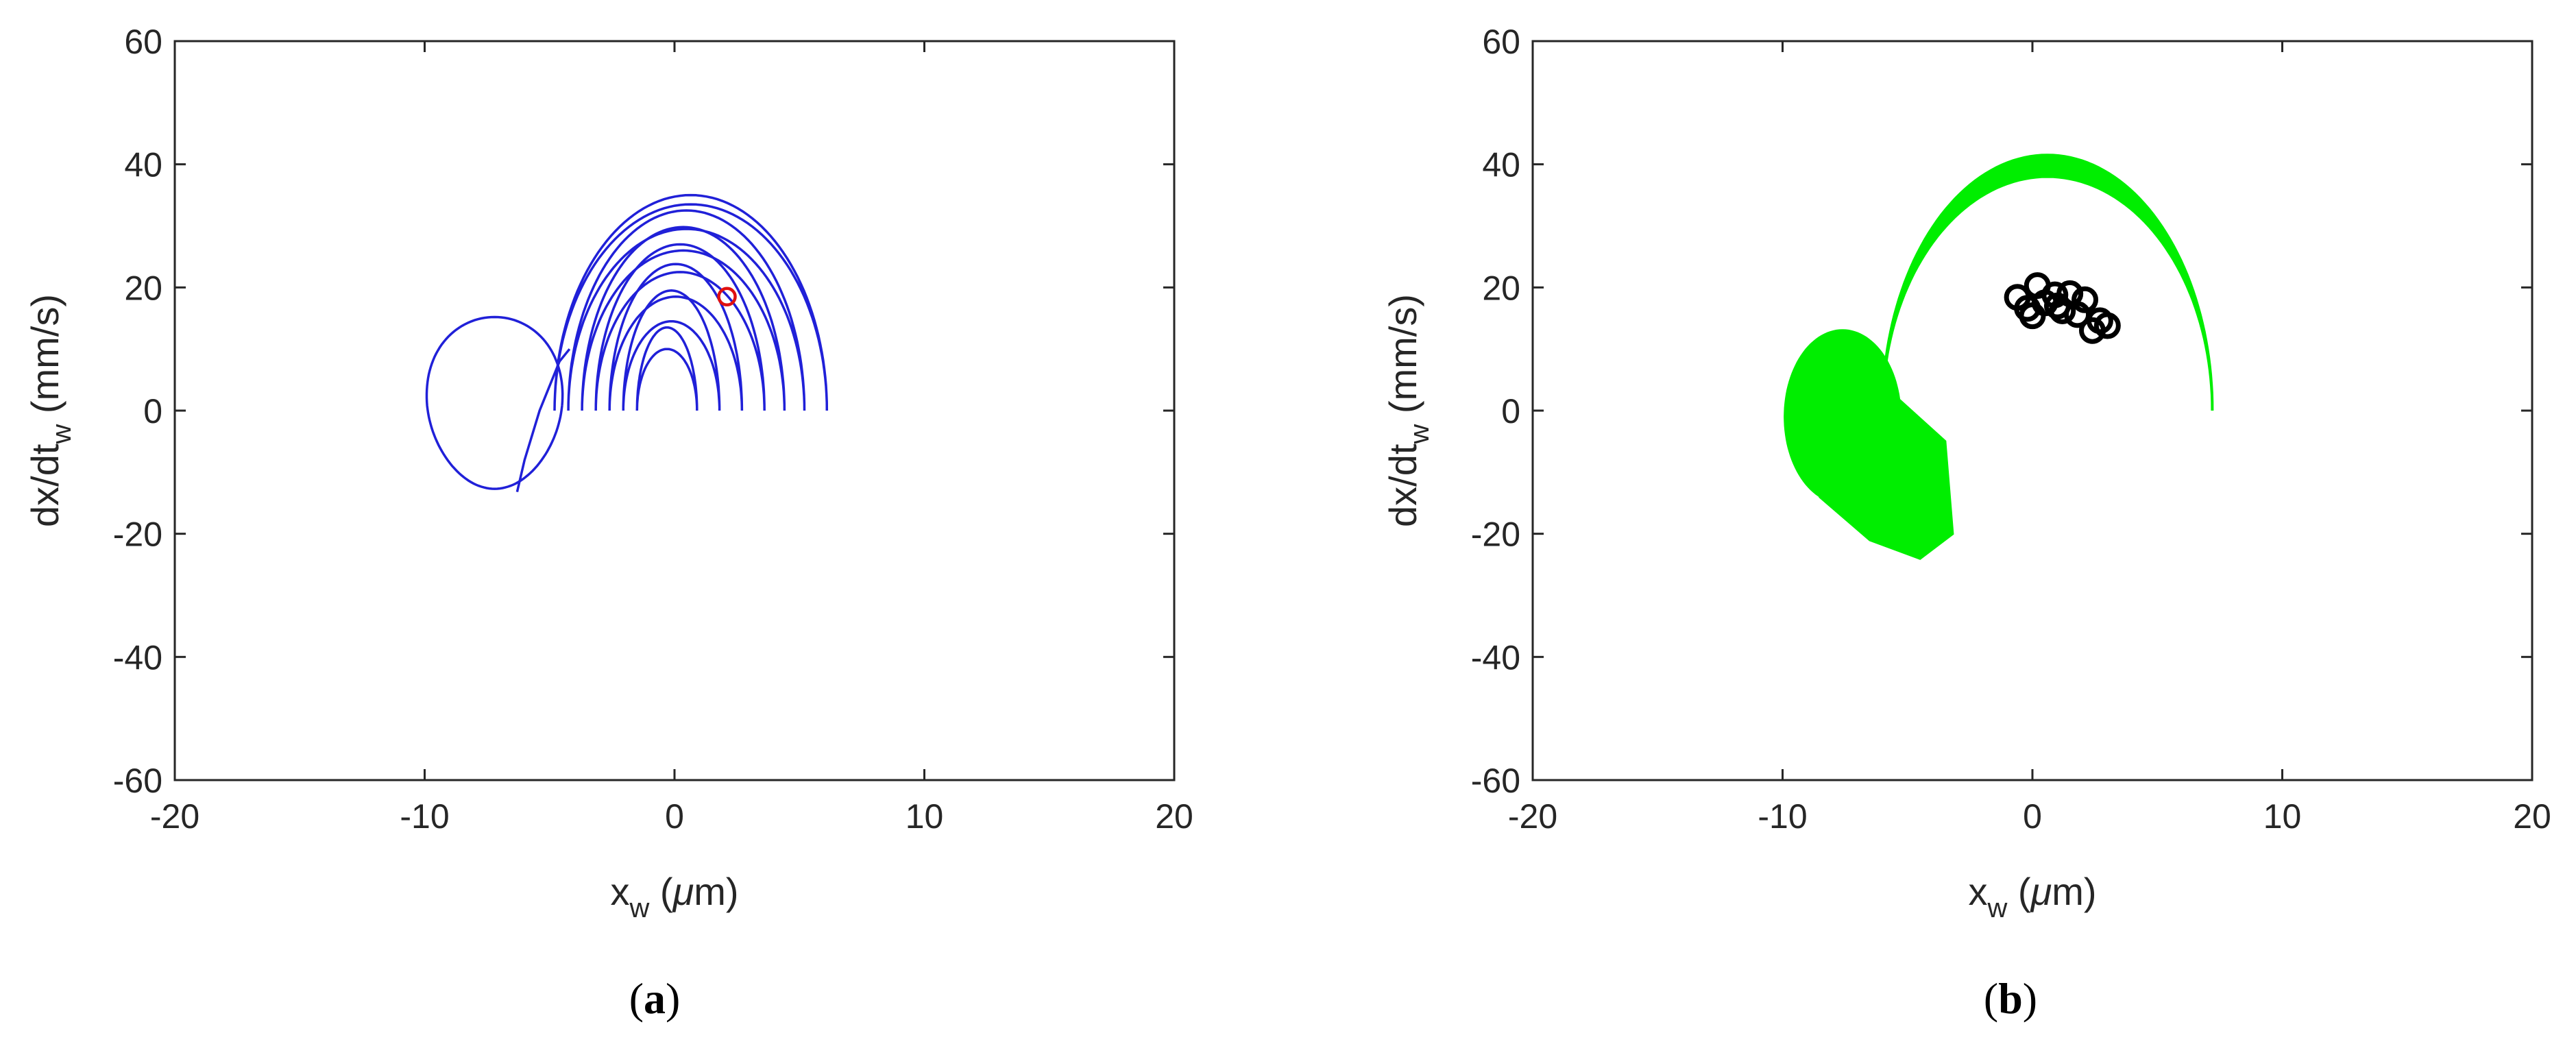 This screenshot has width=2576, height=1044. Describe the element at coordinates (674, 816) in the screenshot. I see `panel-a-xtick-label: 0` at that location.